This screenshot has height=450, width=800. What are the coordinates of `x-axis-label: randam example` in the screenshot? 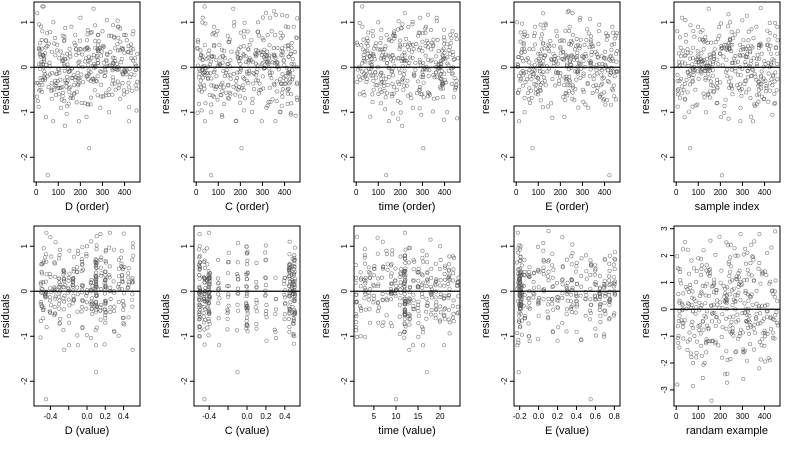 It's located at (727, 431).